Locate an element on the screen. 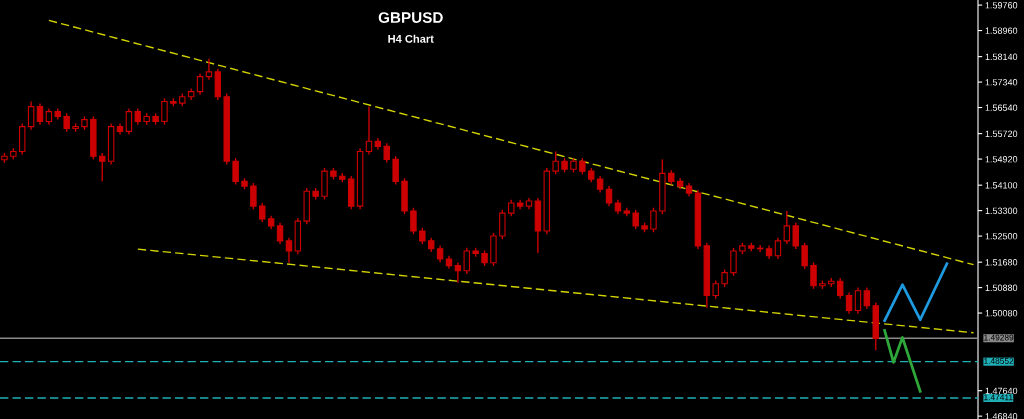 The width and height of the screenshot is (1024, 419). y-tick-label: 1.47640 is located at coordinates (1001, 391).